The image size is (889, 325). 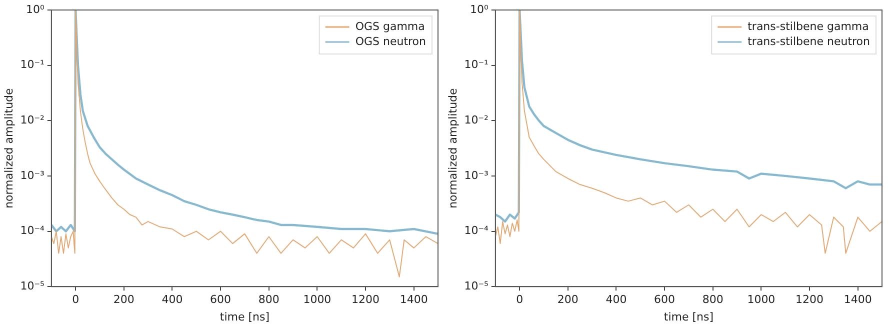 I want to click on legend-label: trans-stilbene gamma, so click(x=808, y=26).